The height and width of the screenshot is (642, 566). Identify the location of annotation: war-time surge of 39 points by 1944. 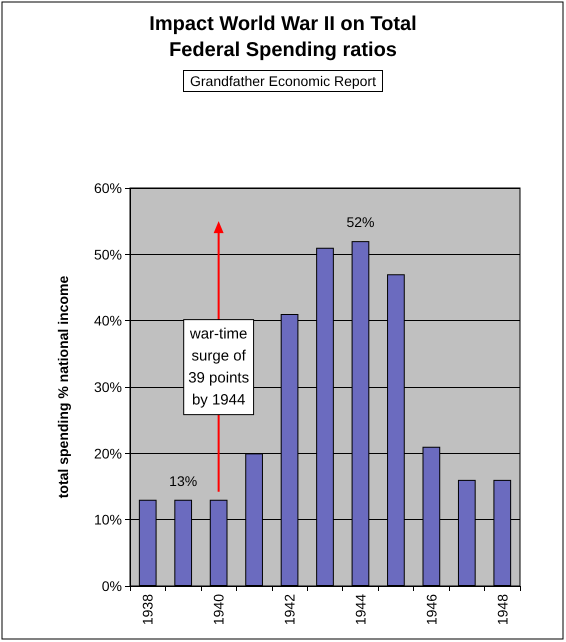
(219, 367).